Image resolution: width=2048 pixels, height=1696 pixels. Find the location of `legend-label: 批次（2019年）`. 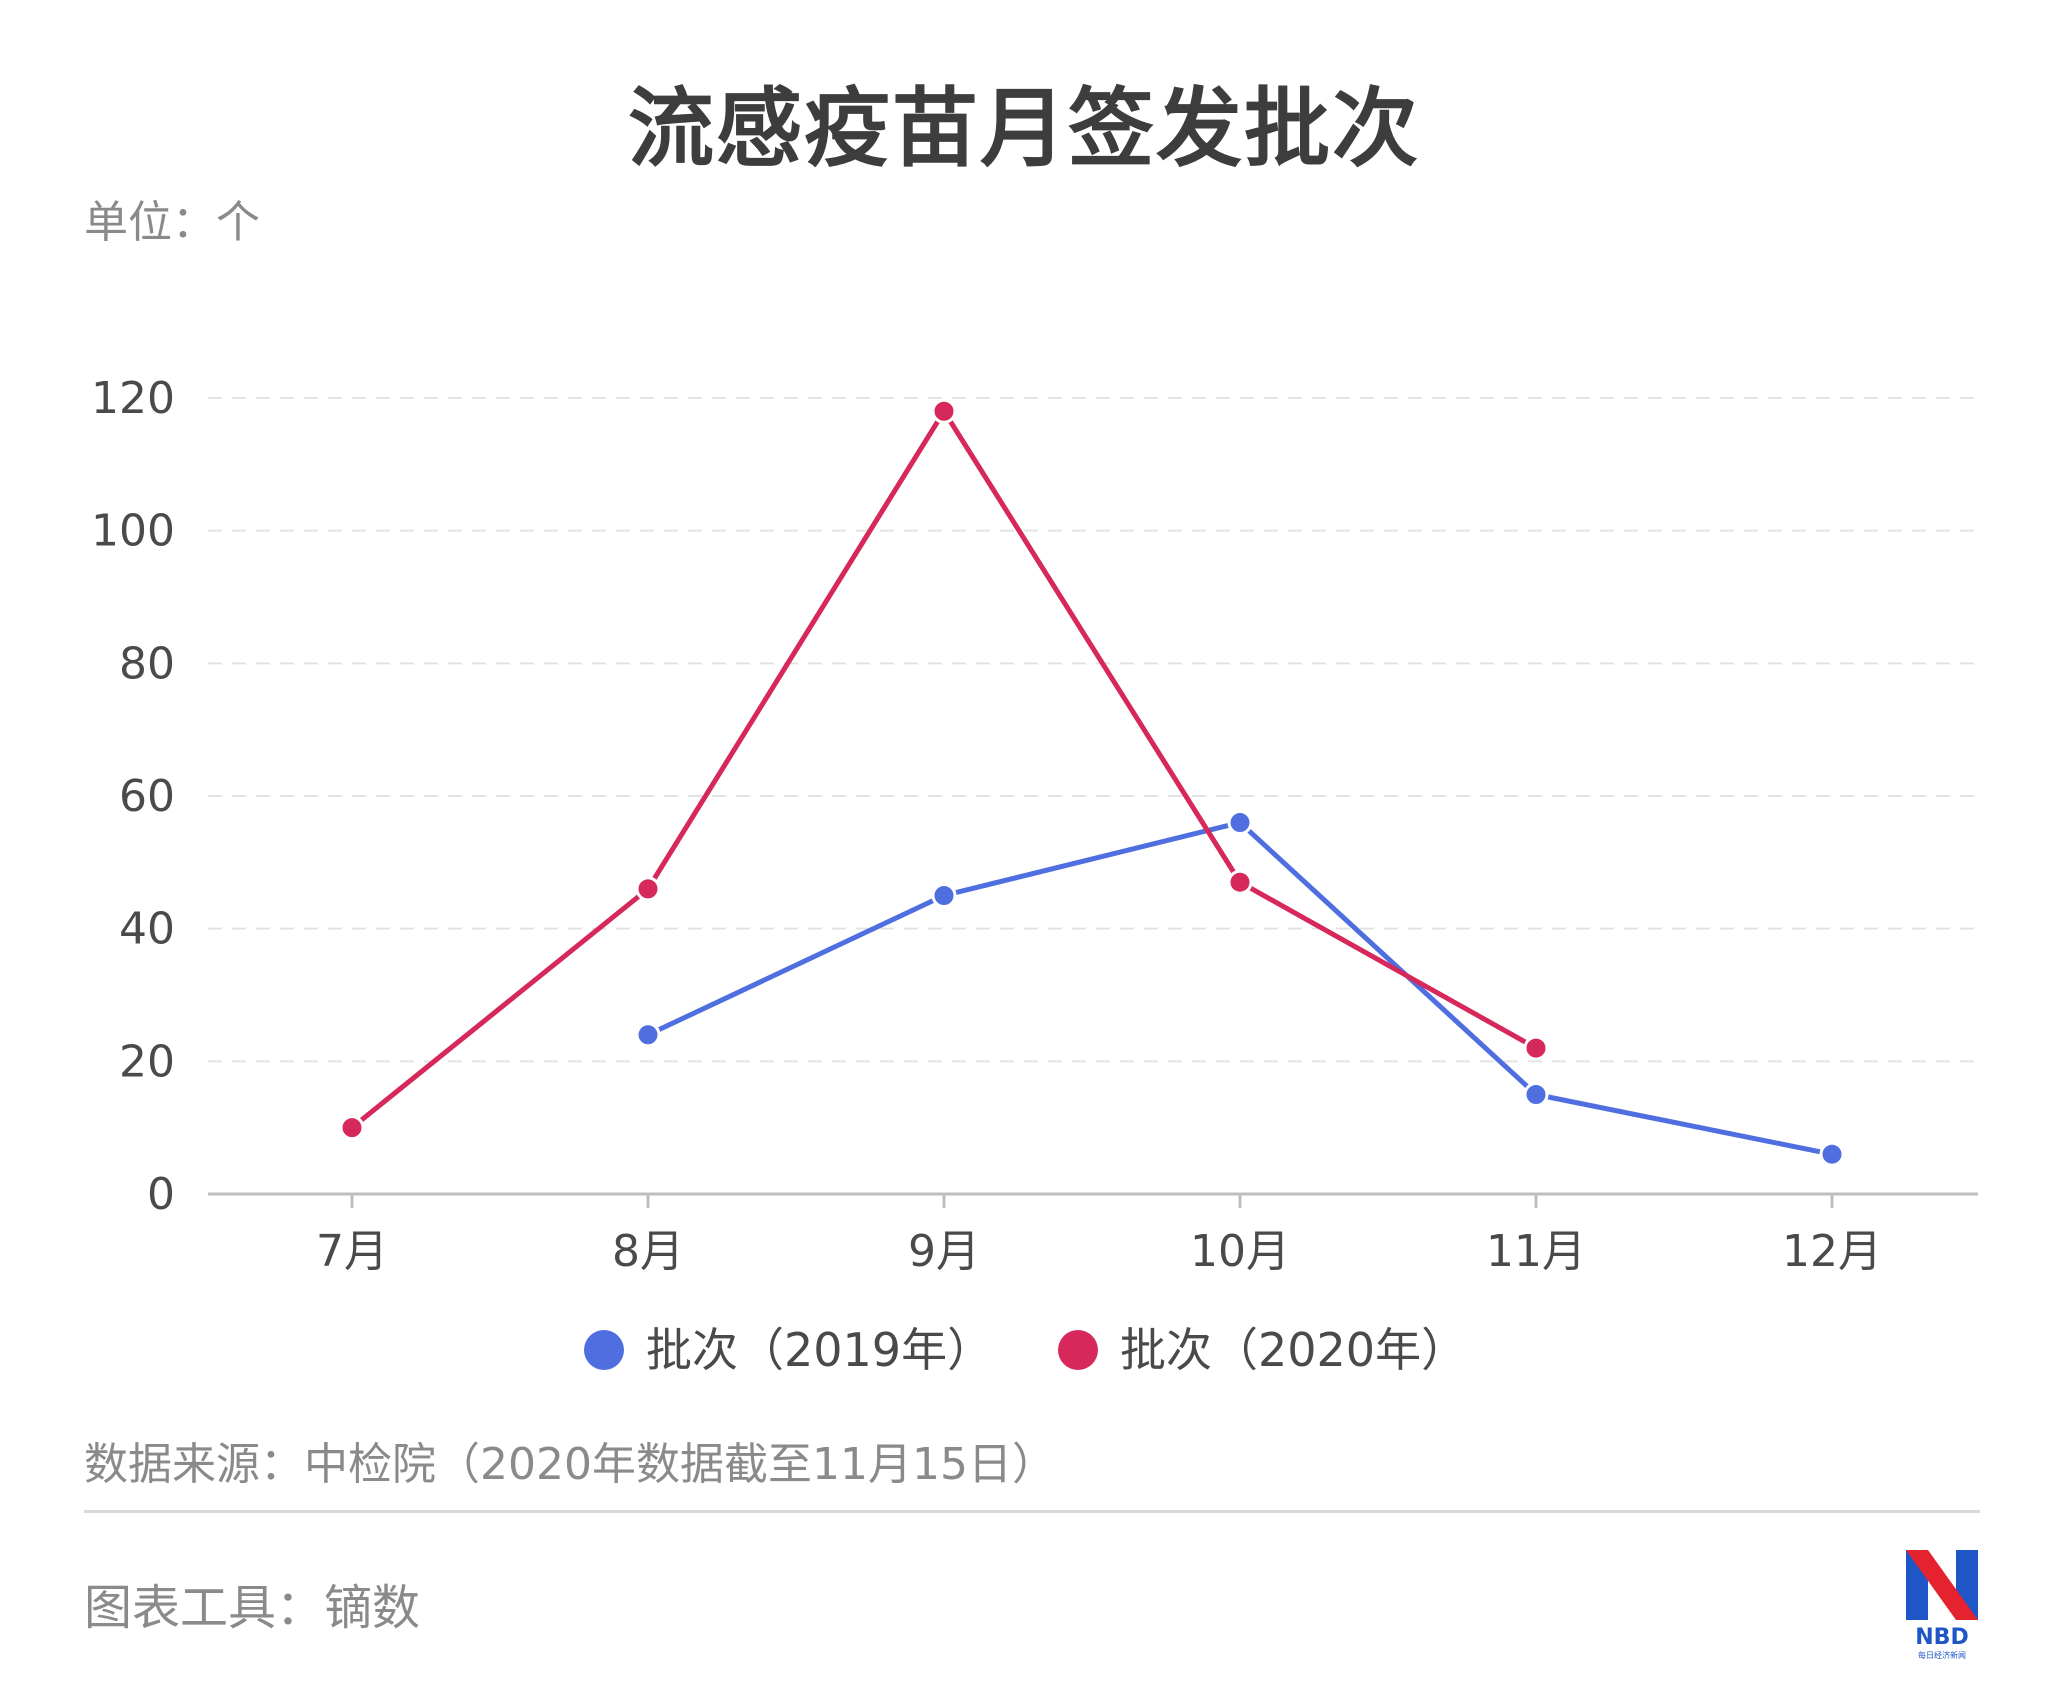

legend-label: 批次（2019年） is located at coordinates (819, 1350).